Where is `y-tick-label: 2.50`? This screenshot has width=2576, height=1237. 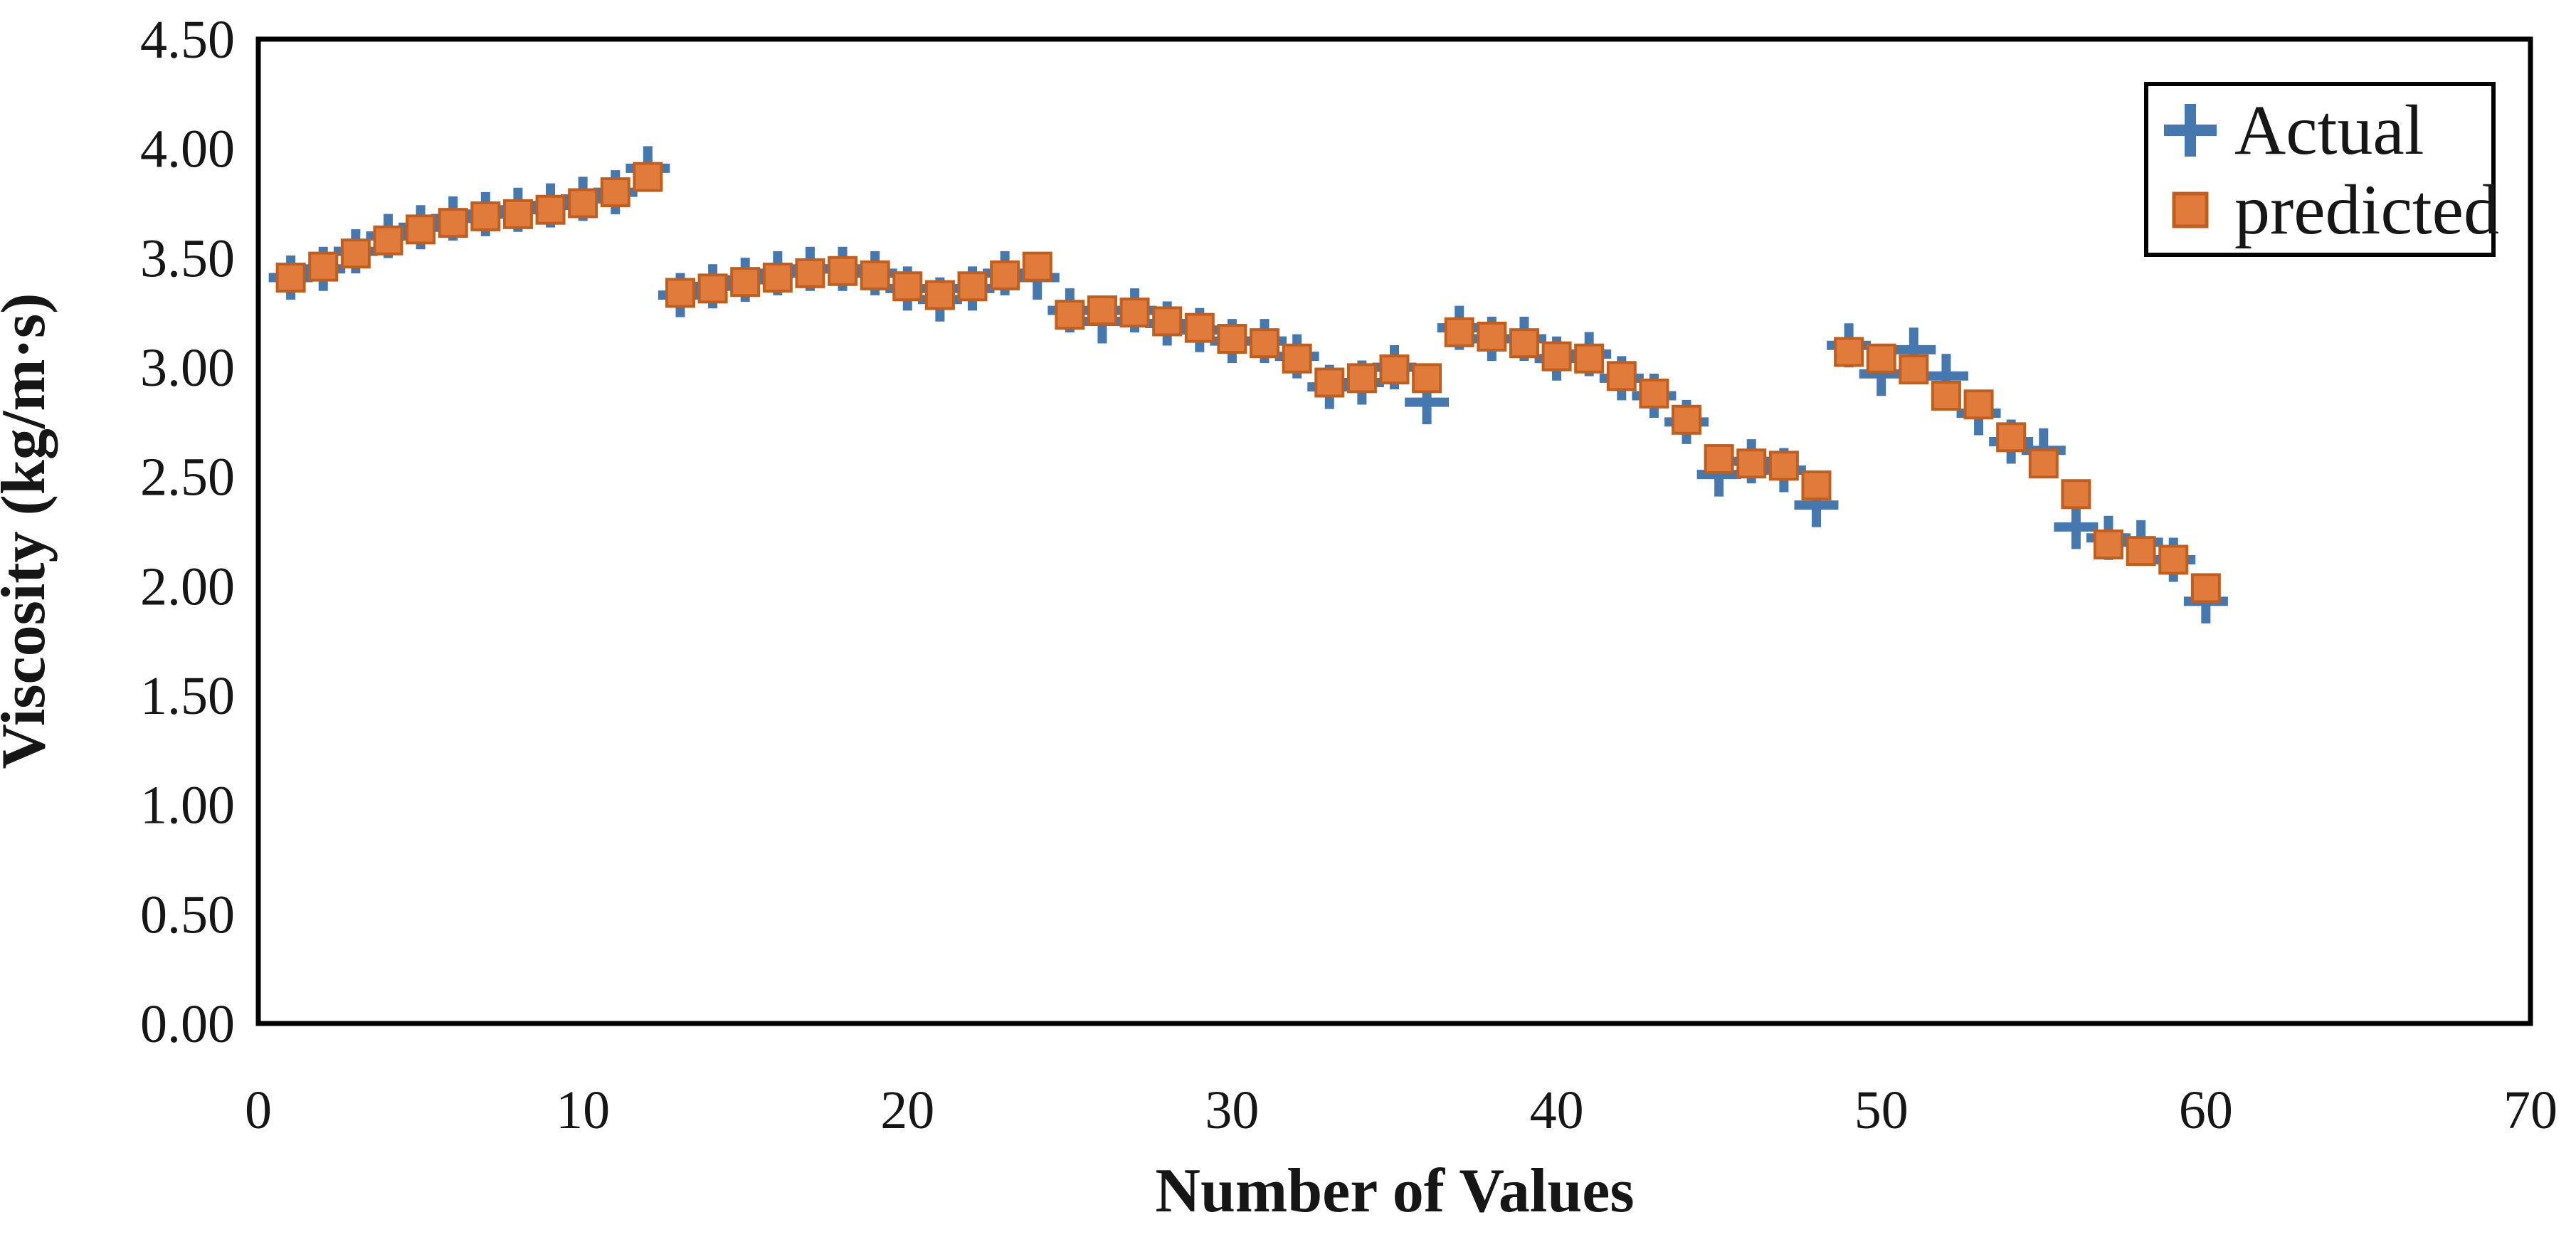
y-tick-label: 2.50 is located at coordinates (187, 477).